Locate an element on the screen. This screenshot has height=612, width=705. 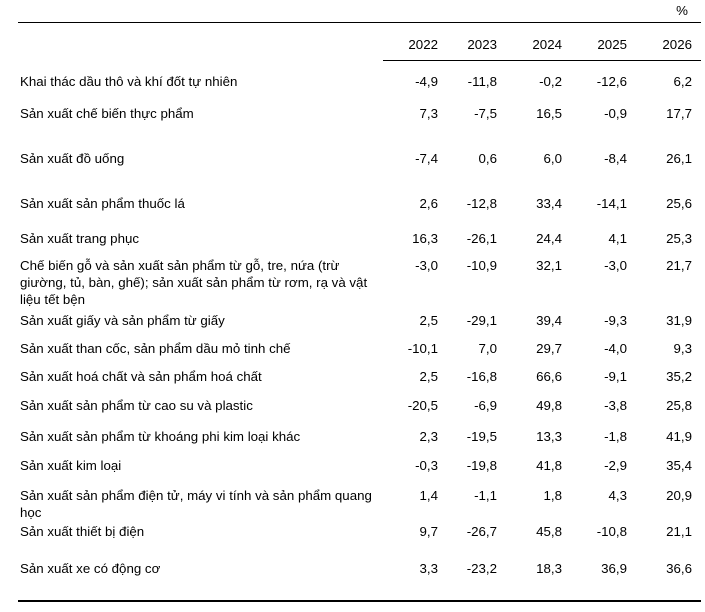
row-label: Sản xuất chế biến thực phẩm is located at coordinates (107, 113).